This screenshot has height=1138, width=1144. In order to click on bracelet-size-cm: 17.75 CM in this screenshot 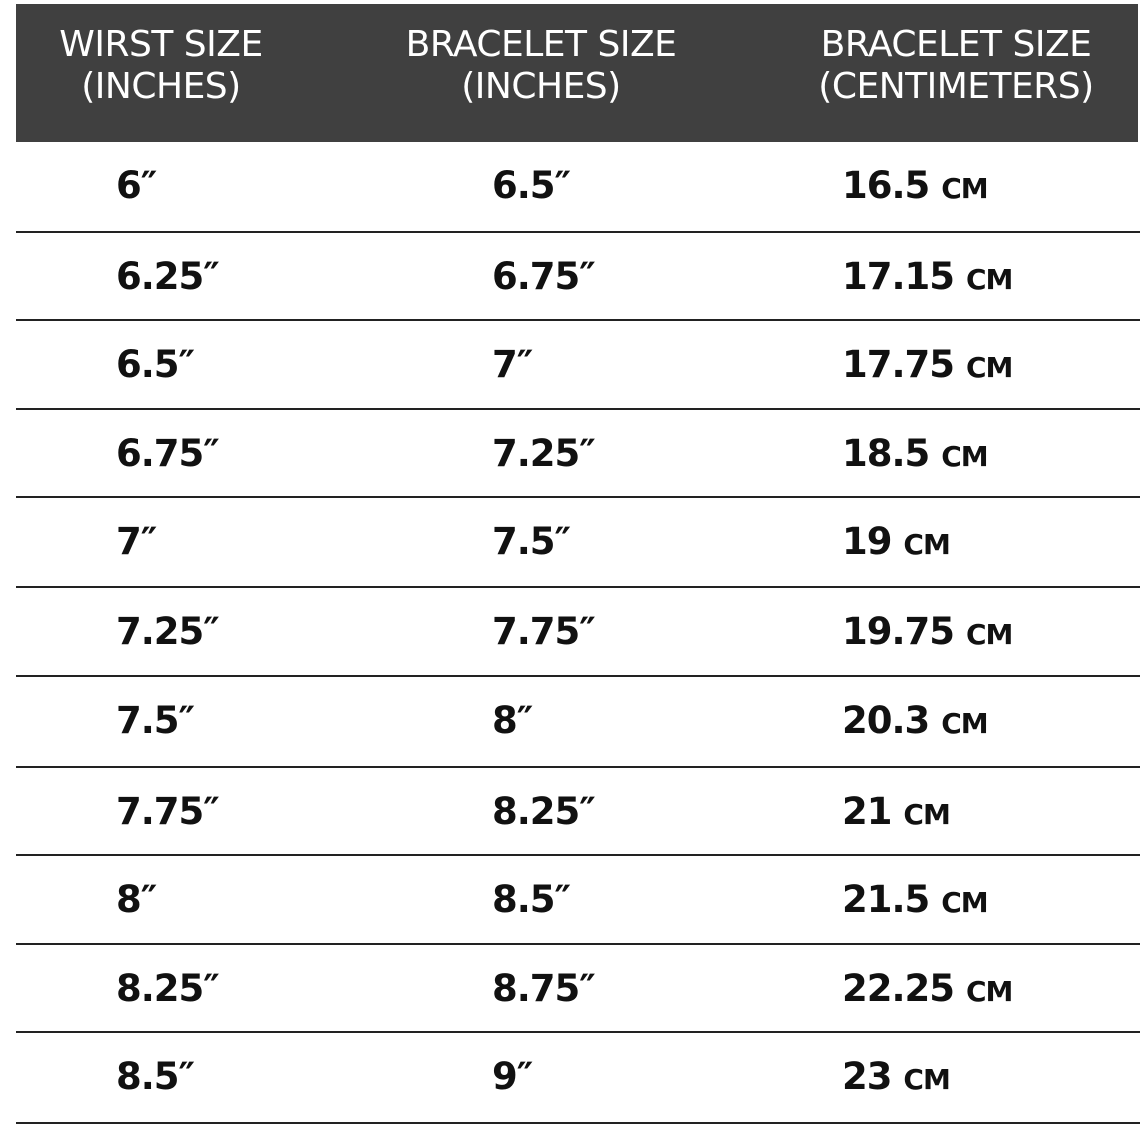, I will do `click(927, 364)`.